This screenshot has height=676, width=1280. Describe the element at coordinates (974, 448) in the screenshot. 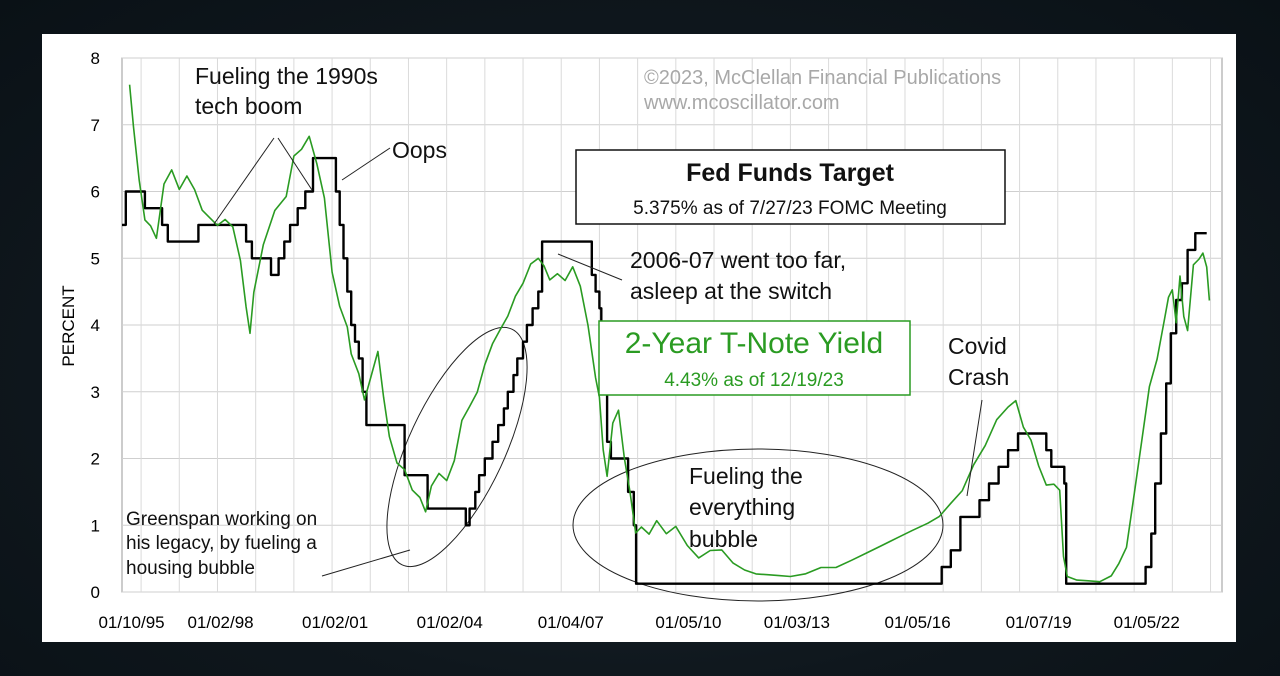

I see `covid-pointer` at that location.